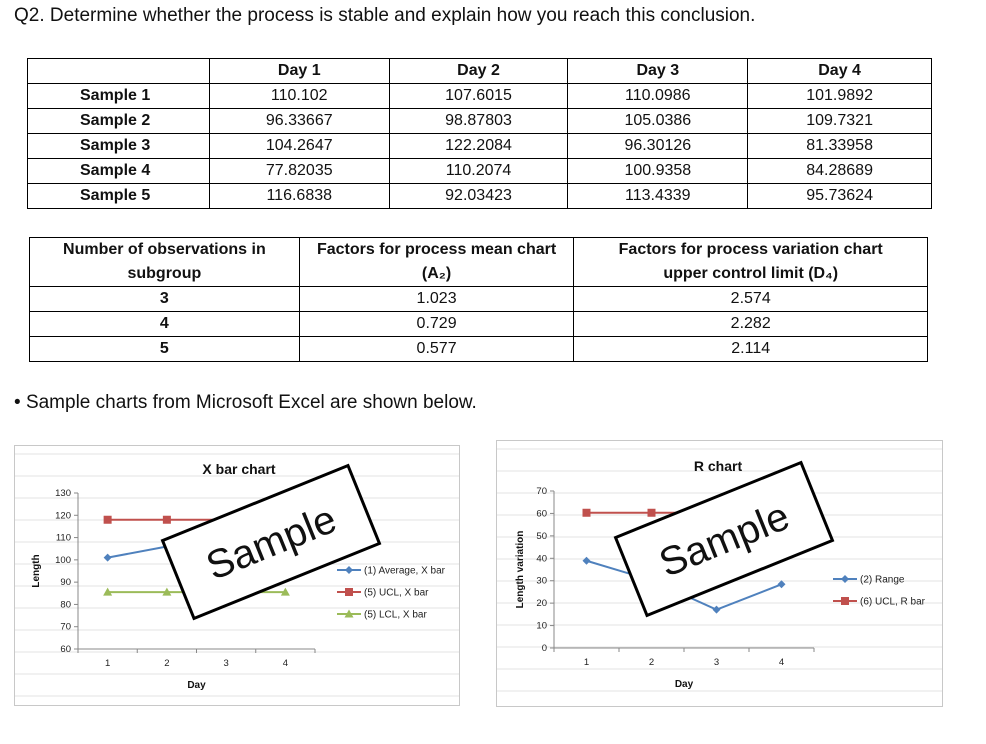  Describe the element at coordinates (750, 349) in the screenshot. I see `table-cell: 2.114` at that location.